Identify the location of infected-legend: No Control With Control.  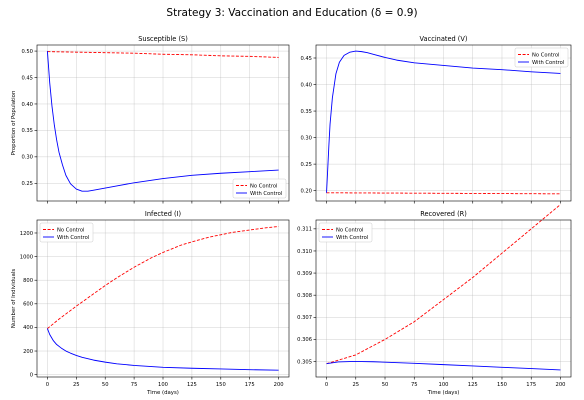
(66, 232).